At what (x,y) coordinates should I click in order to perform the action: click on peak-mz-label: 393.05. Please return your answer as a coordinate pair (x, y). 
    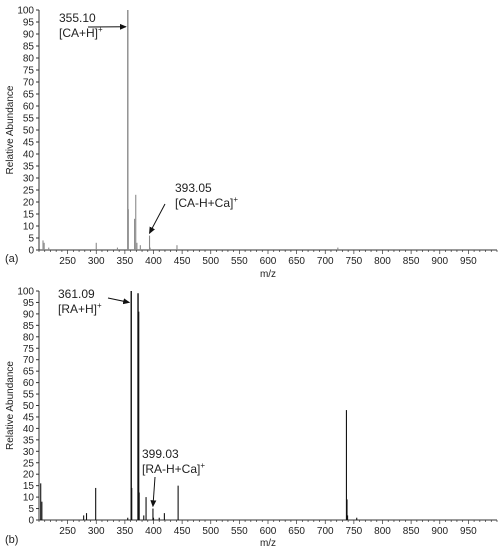
    Looking at the image, I should click on (193, 188).